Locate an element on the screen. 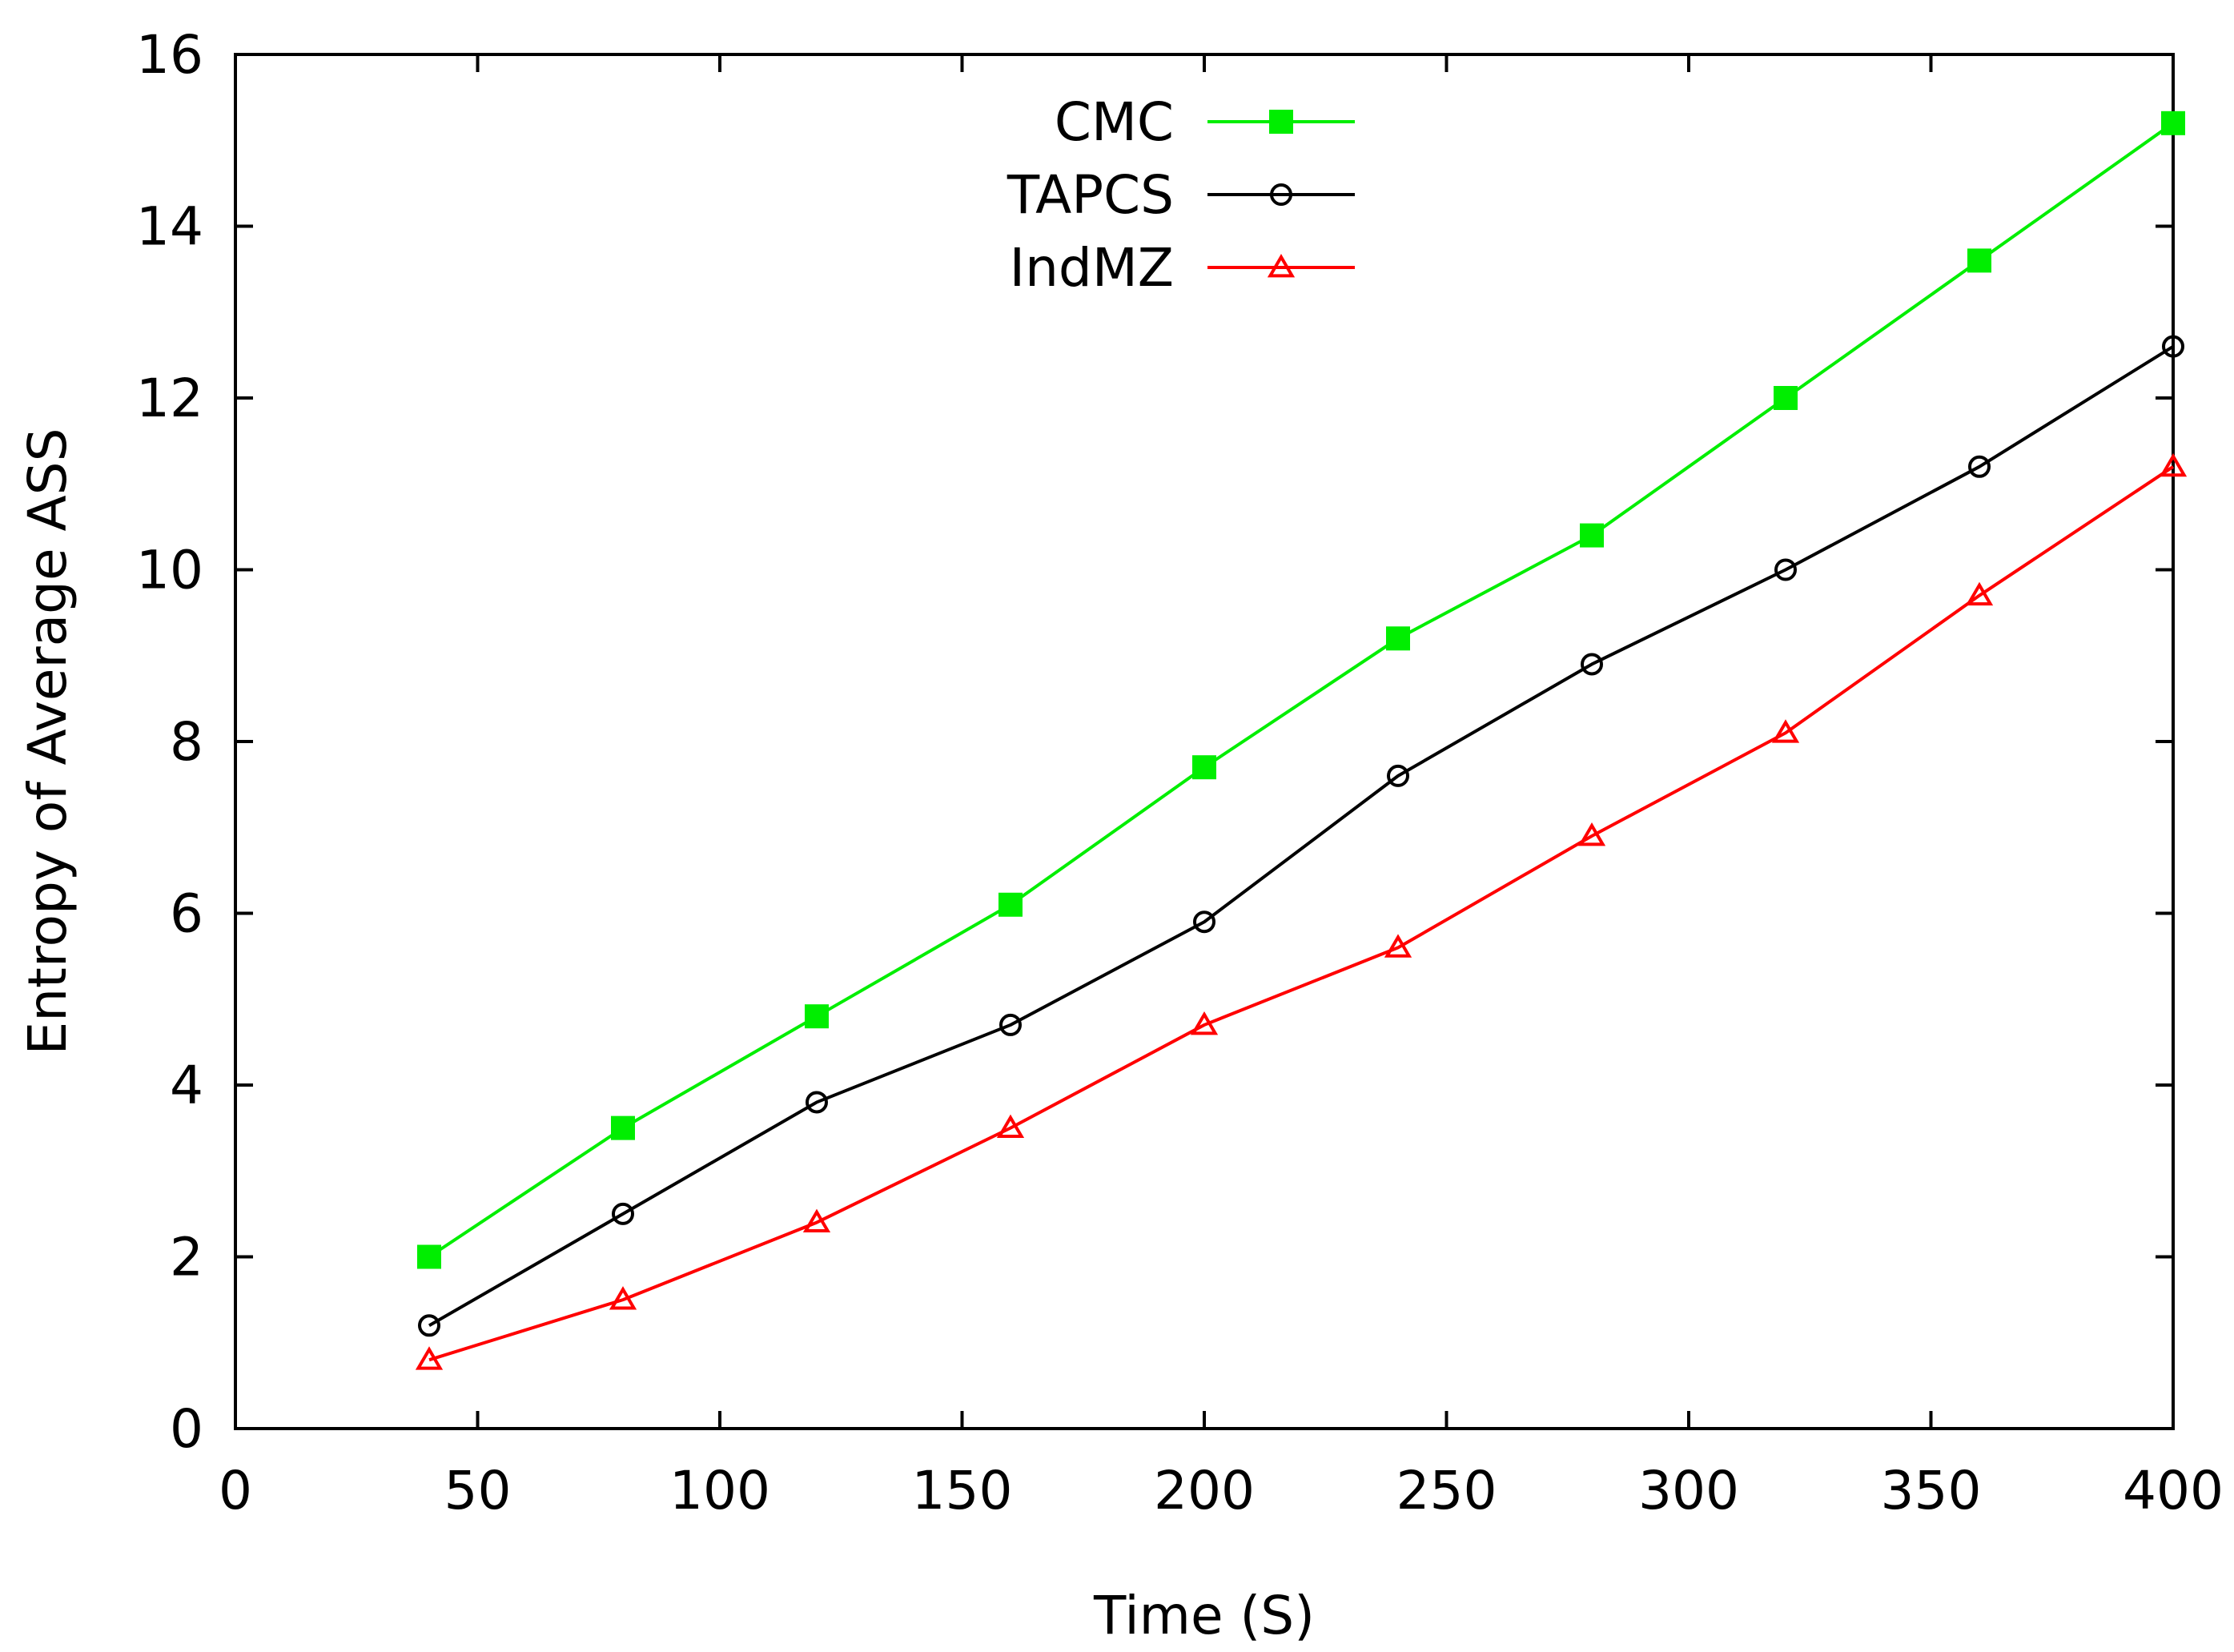 This screenshot has height=1652, width=2234. y-axis-title: Entropy of Average ASS is located at coordinates (47, 742).